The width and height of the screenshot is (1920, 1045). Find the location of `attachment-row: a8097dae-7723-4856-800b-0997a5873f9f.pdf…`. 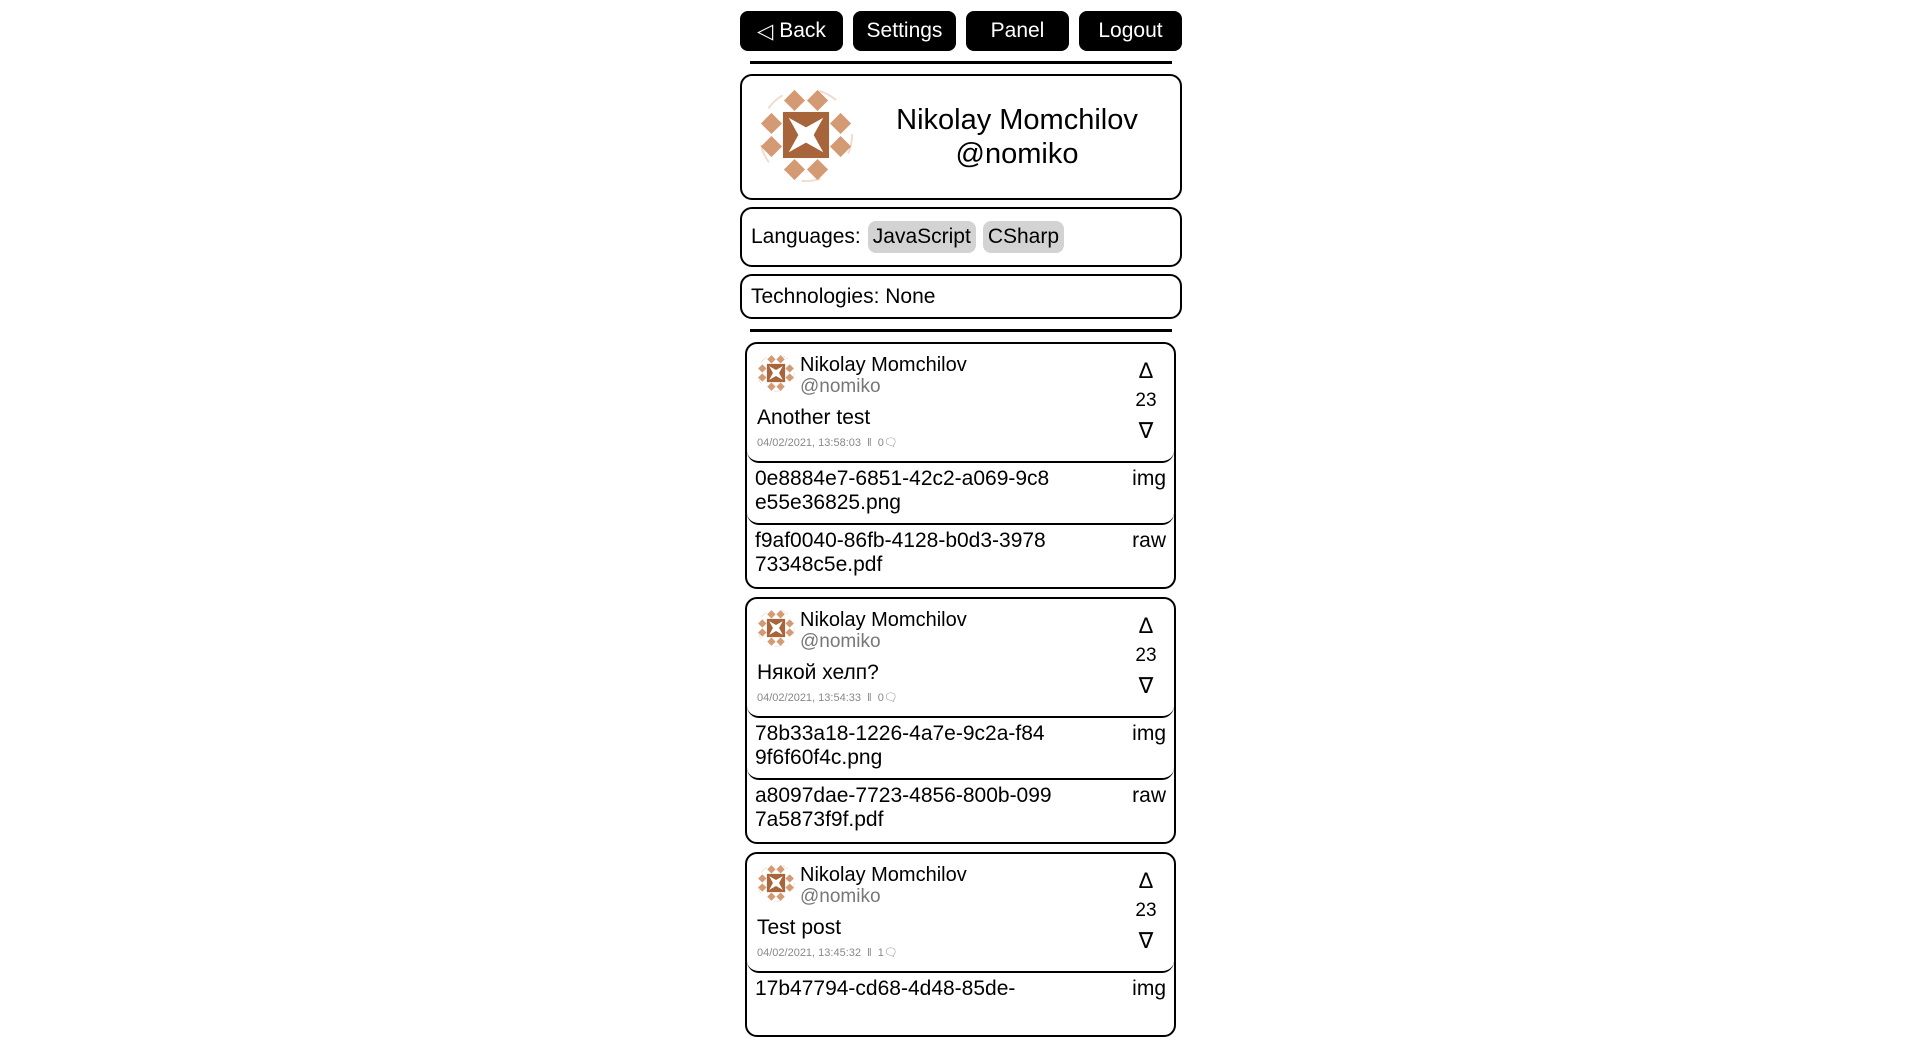

attachment-row: a8097dae-7723-4856-800b-0997a5873f9f.pdf… is located at coordinates (960, 811).